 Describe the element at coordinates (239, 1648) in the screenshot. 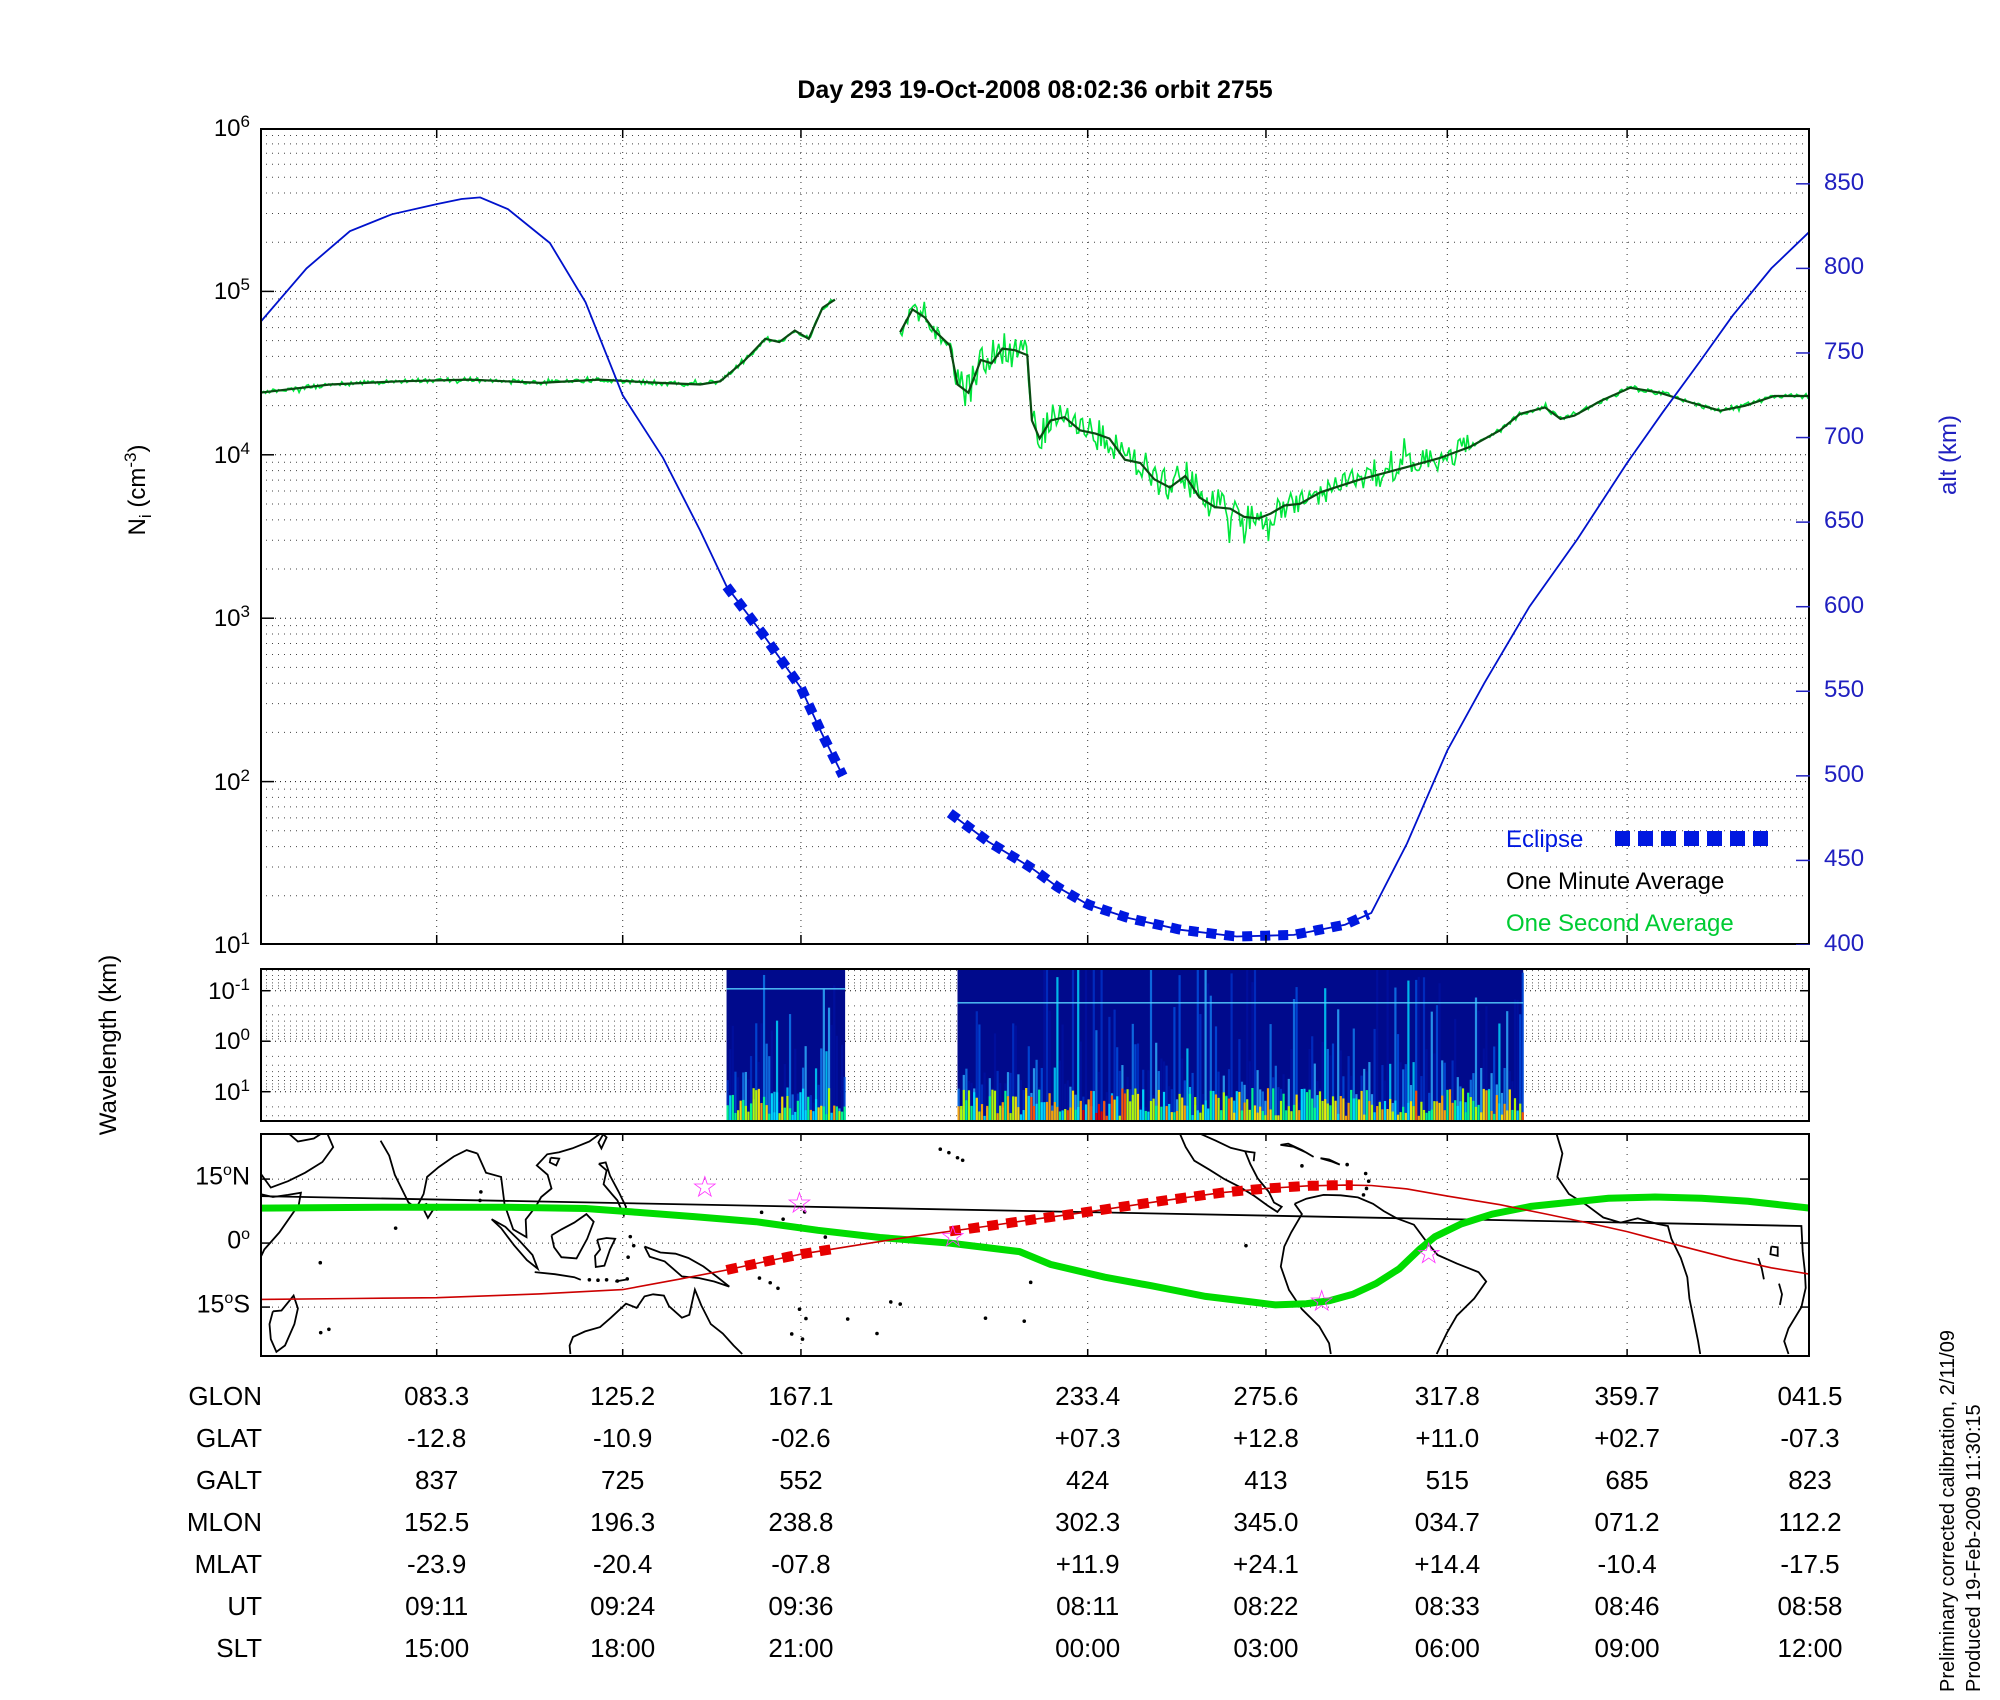

I see `table-row-label: SLT` at that location.